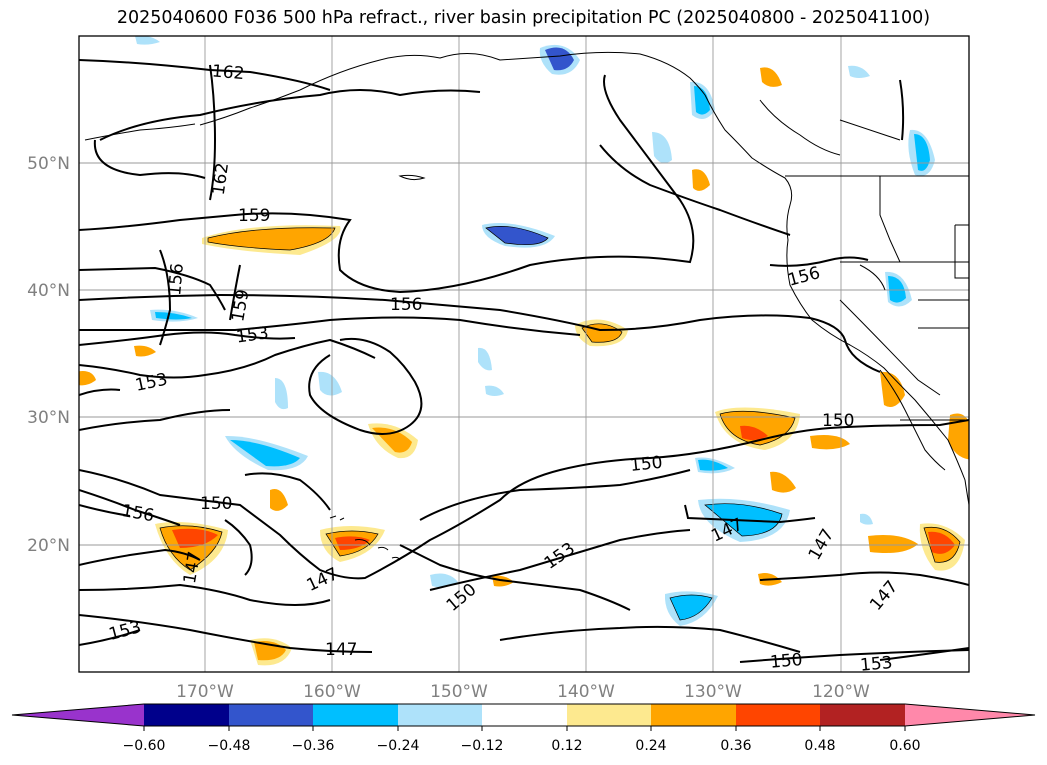 The width and height of the screenshot is (1047, 765). Describe the element at coordinates (205, 692) in the screenshot. I see `lon-label: 170°W` at that location.